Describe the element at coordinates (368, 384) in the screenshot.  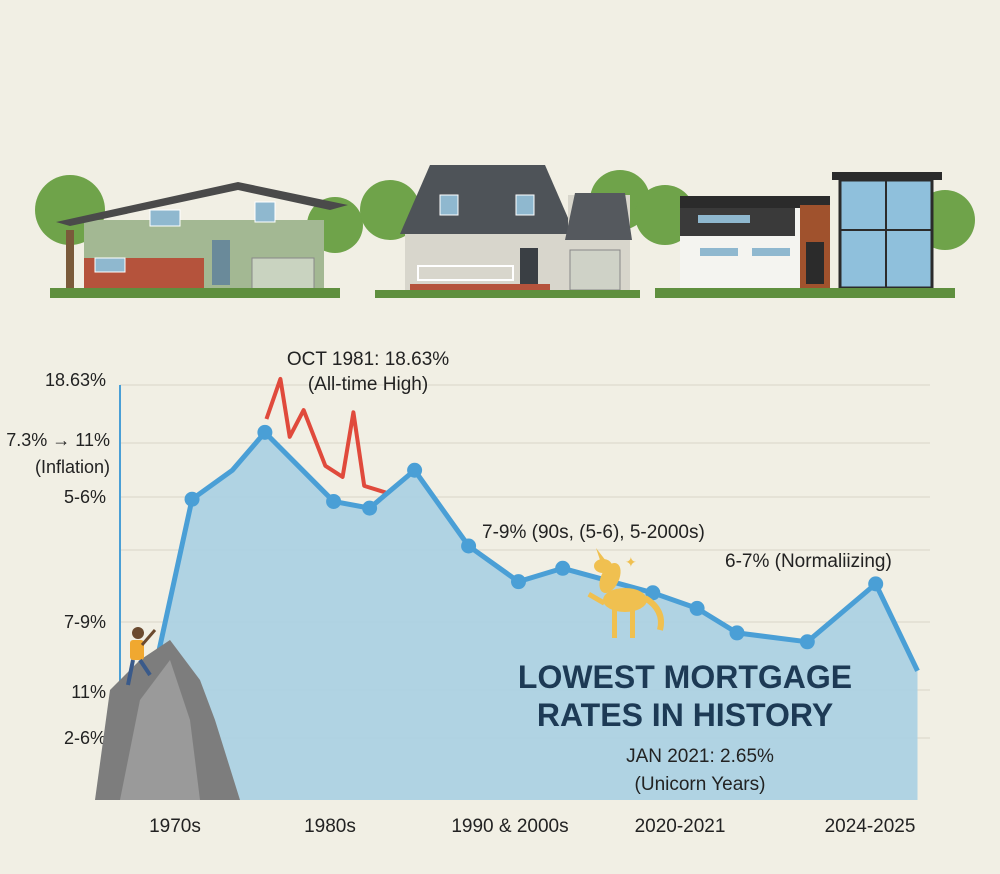
I see `peak-annotation-line2: (All-time High)` at that location.